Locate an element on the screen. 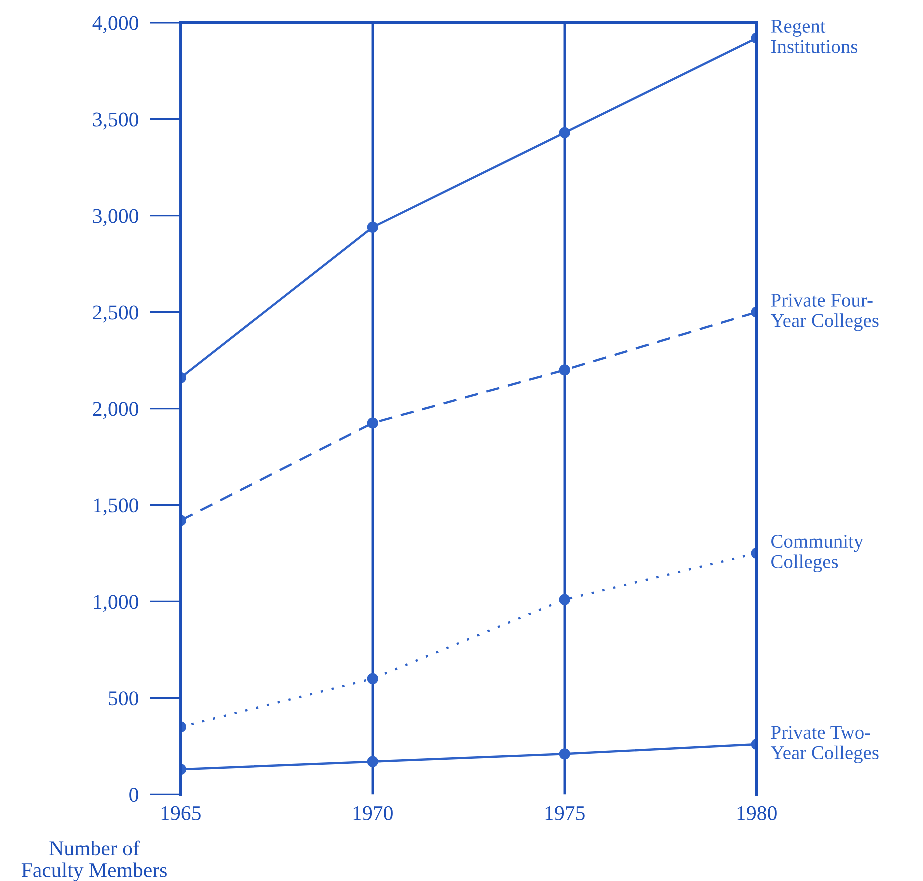 The width and height of the screenshot is (923, 881). series-label: Private Two- Year Colleges is located at coordinates (824, 745).